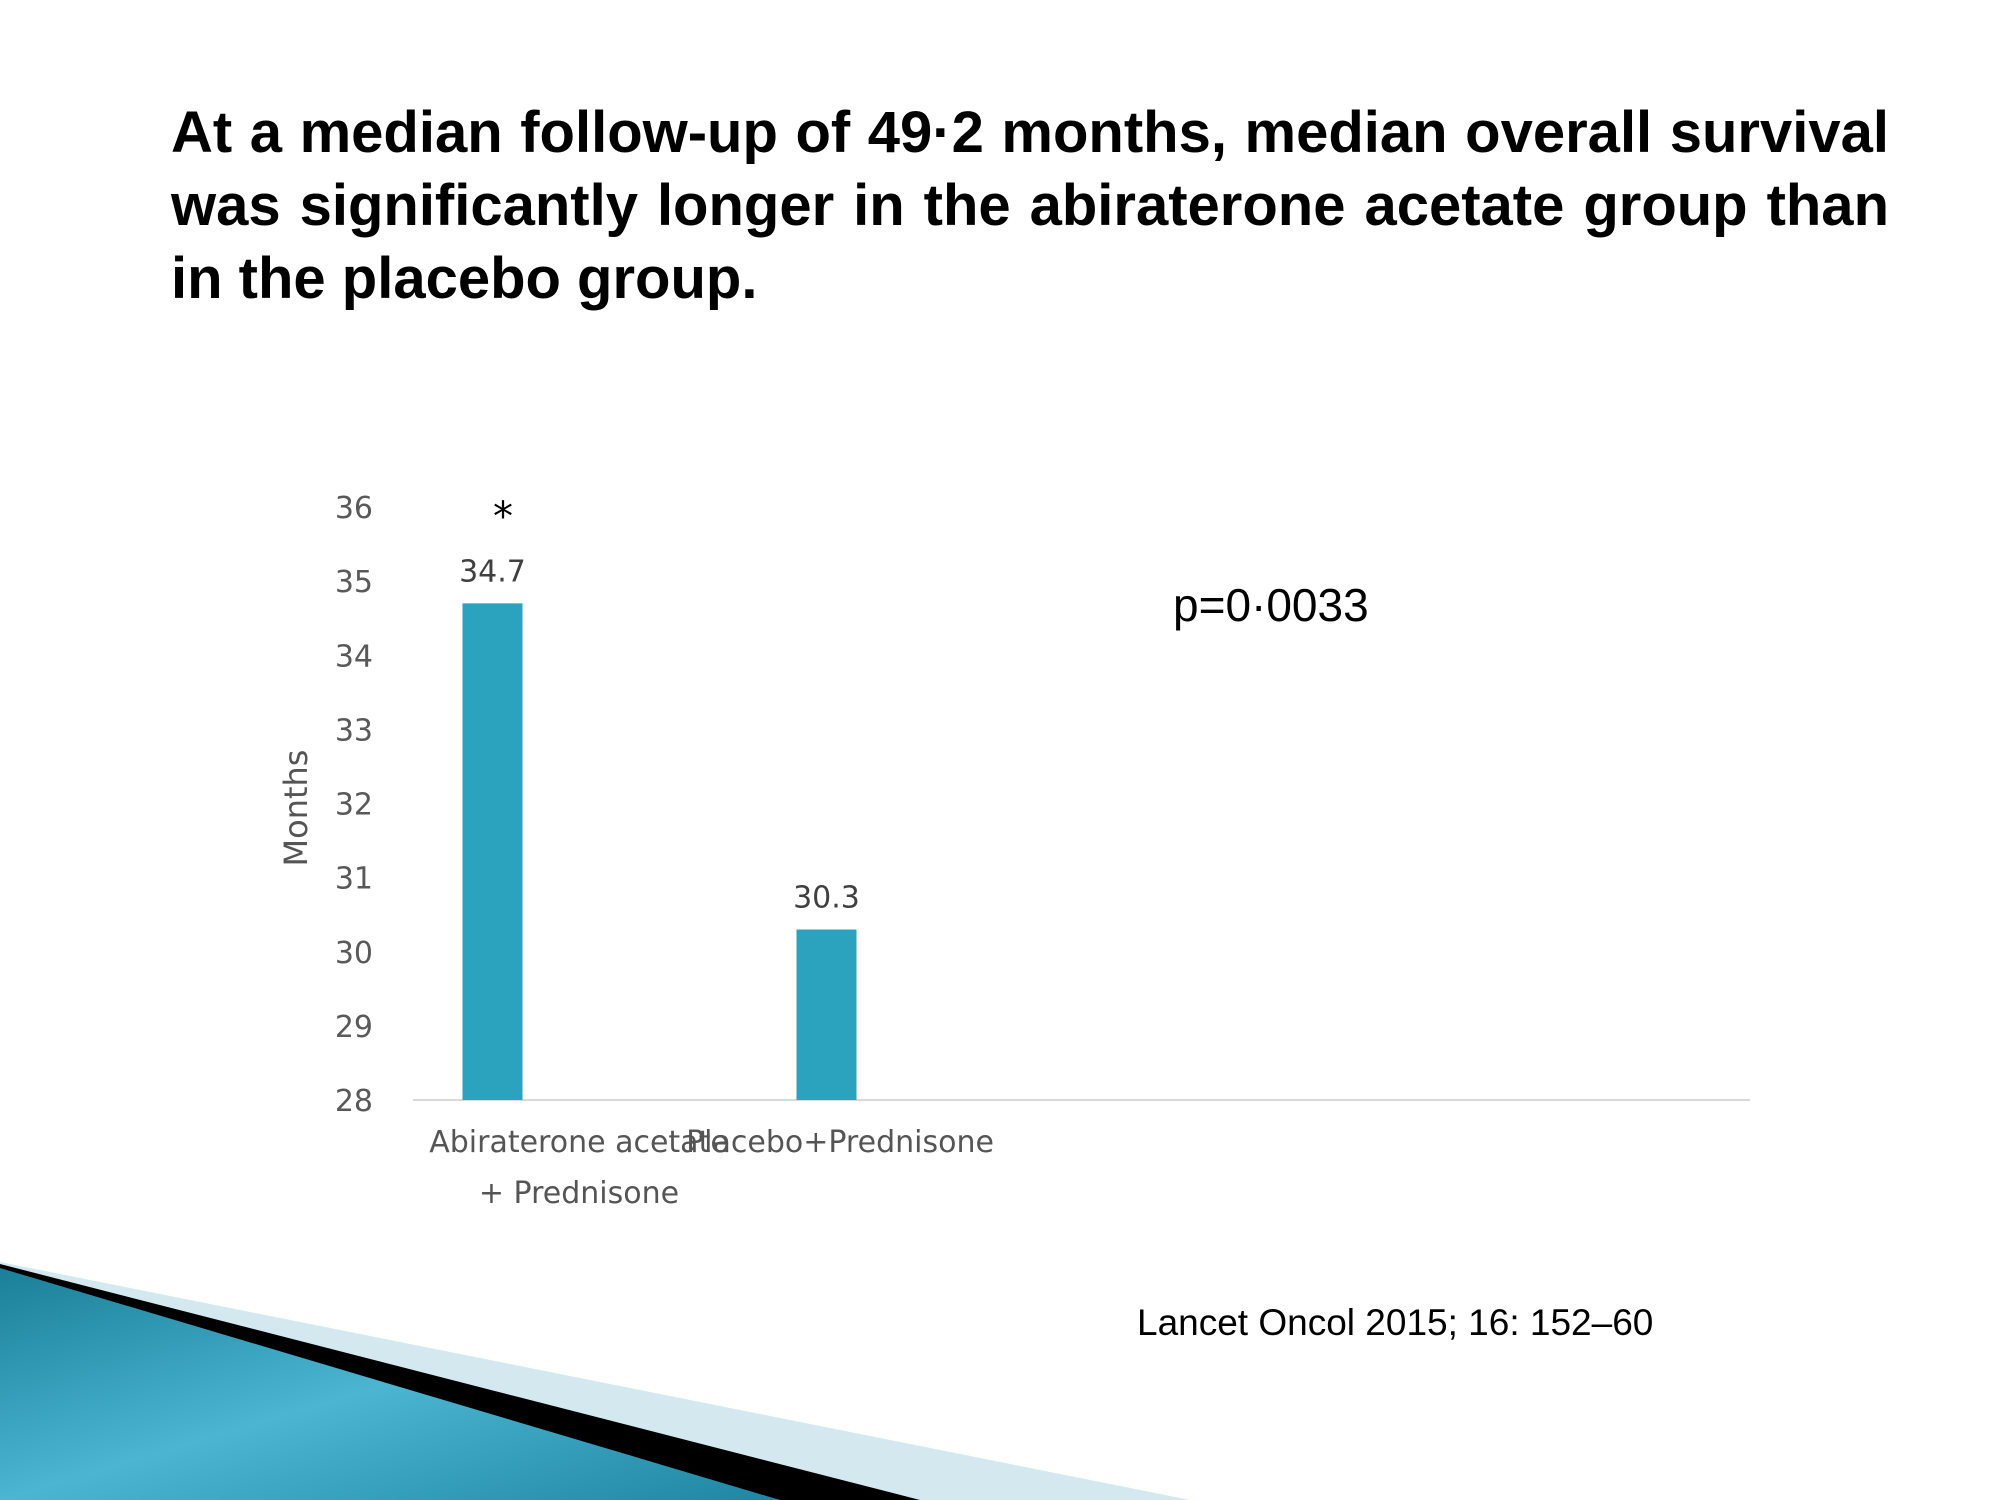  What do you see at coordinates (354, 656) in the screenshot?
I see `y-tick-label: 34` at bounding box center [354, 656].